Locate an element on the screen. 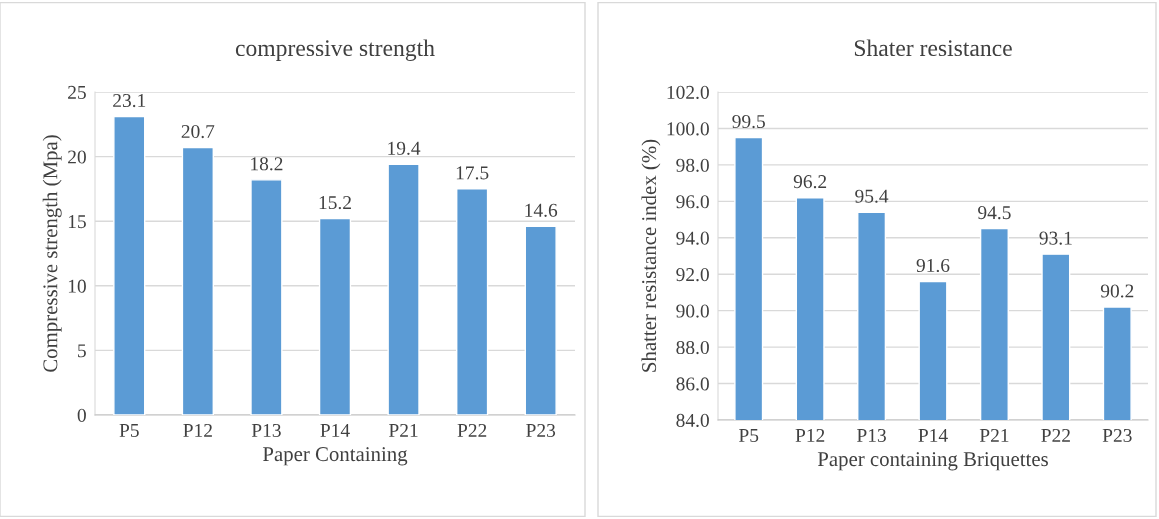 This screenshot has height=519, width=1159. data-label: 14.6 is located at coordinates (541, 210).